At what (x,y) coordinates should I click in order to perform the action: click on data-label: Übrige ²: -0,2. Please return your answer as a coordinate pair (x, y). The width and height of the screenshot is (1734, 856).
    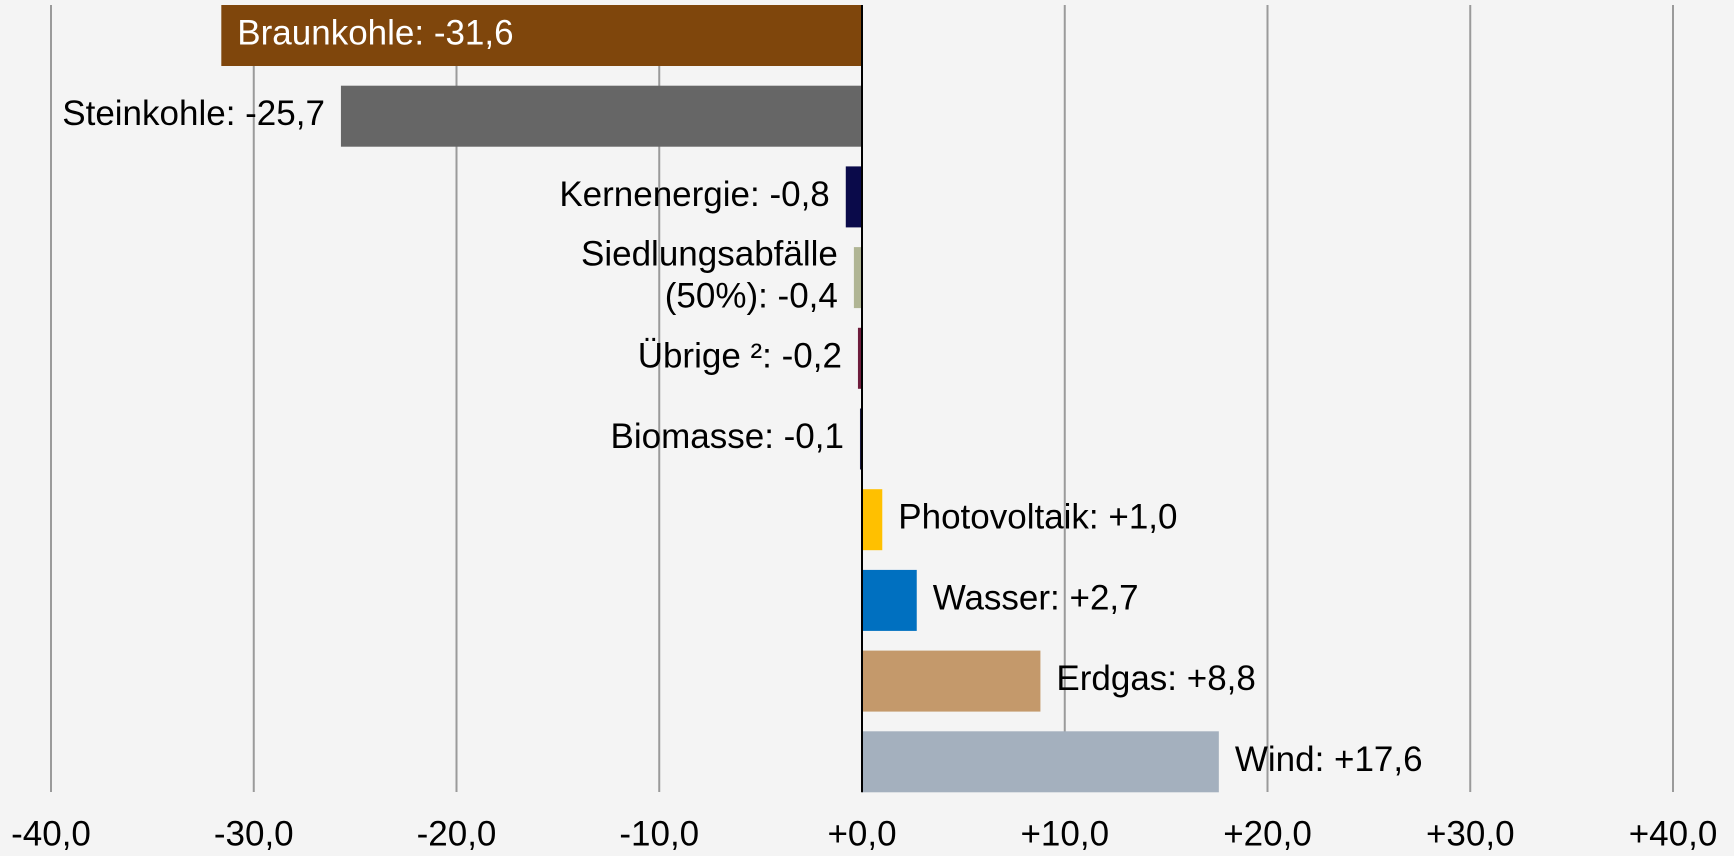
    Looking at the image, I should click on (740, 356).